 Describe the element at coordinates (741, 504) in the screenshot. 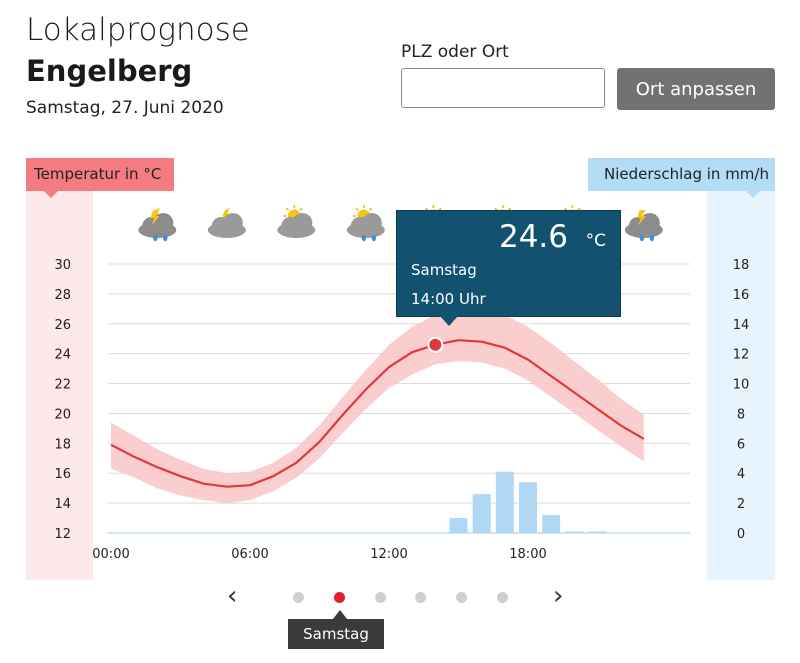

I see `precipitation-tick-label: 2` at that location.